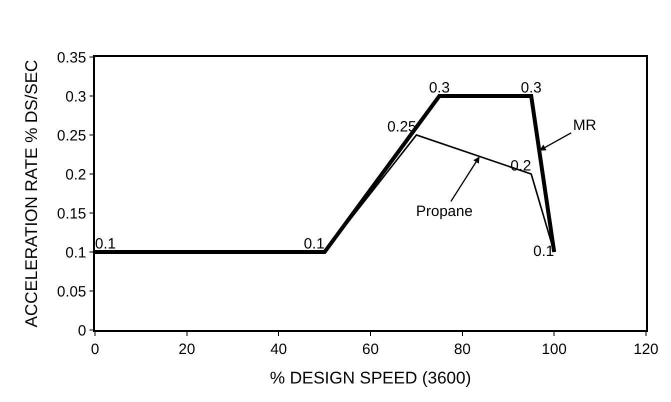 The height and width of the screenshot is (402, 671). Describe the element at coordinates (554, 349) in the screenshot. I see `x-tick-label: 100` at that location.